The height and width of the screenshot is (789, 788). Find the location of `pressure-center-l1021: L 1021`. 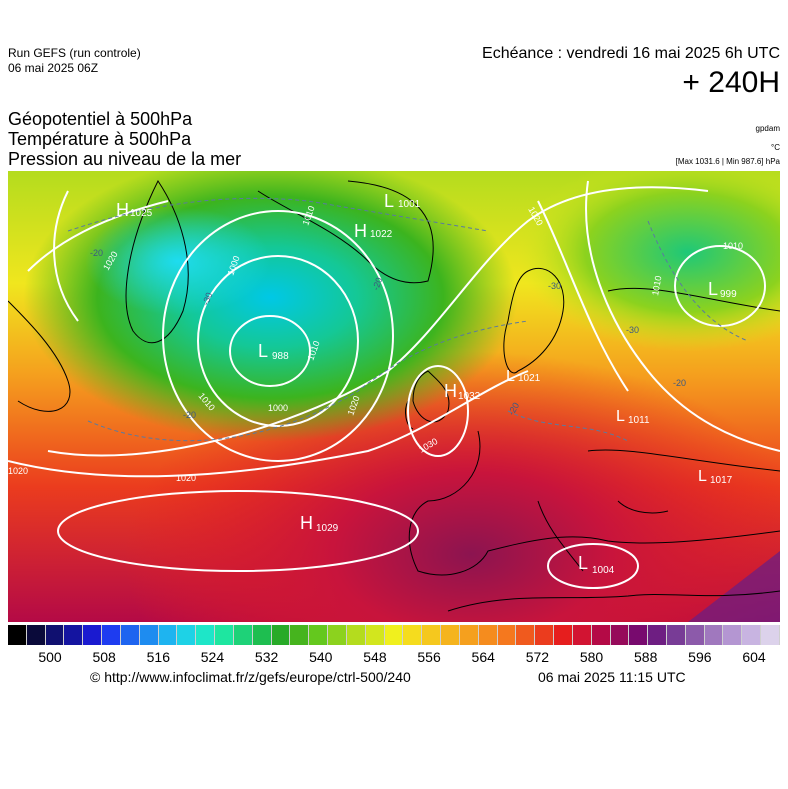

pressure-center-l1021: L 1021 is located at coordinates (523, 376).